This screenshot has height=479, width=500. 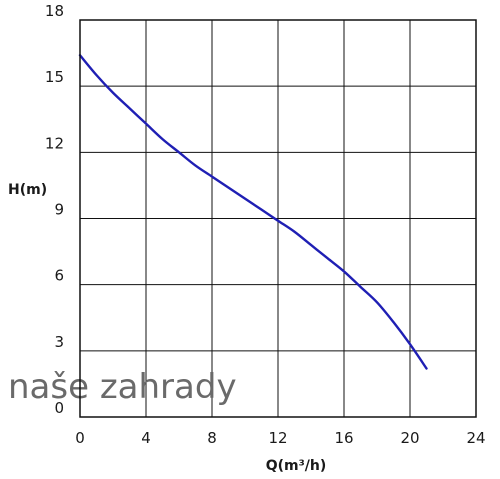 I want to click on y-tick-labels: 0 3 6 9 12 15 18, so click(x=54, y=209).